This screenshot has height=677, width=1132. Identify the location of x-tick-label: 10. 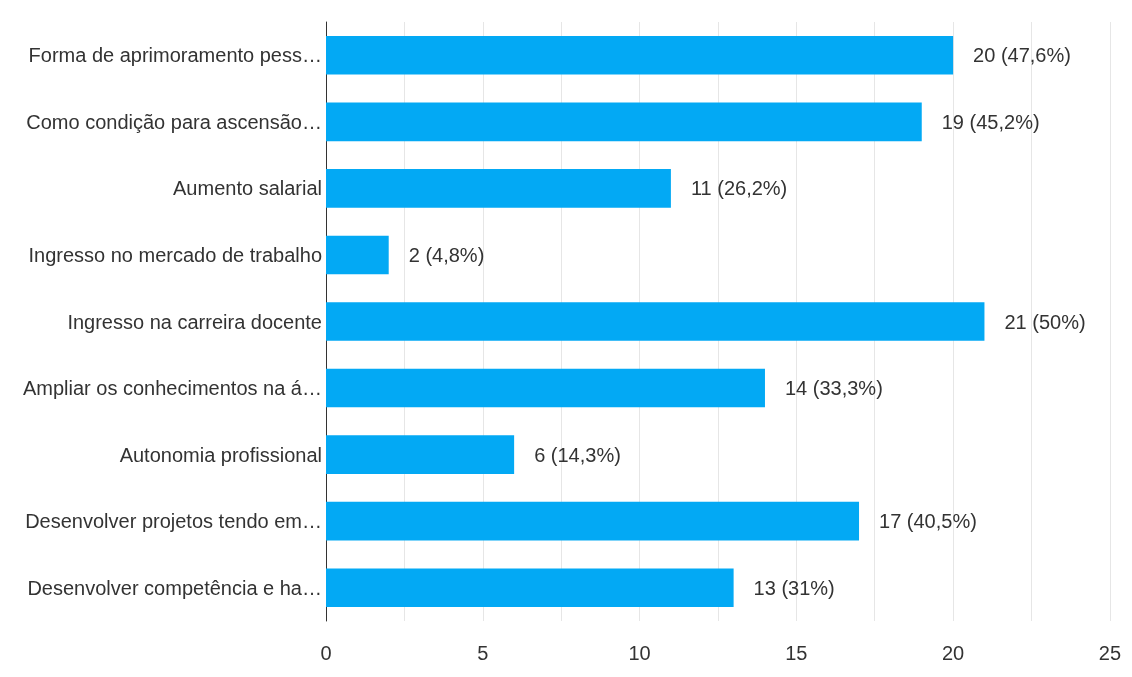
(639, 653).